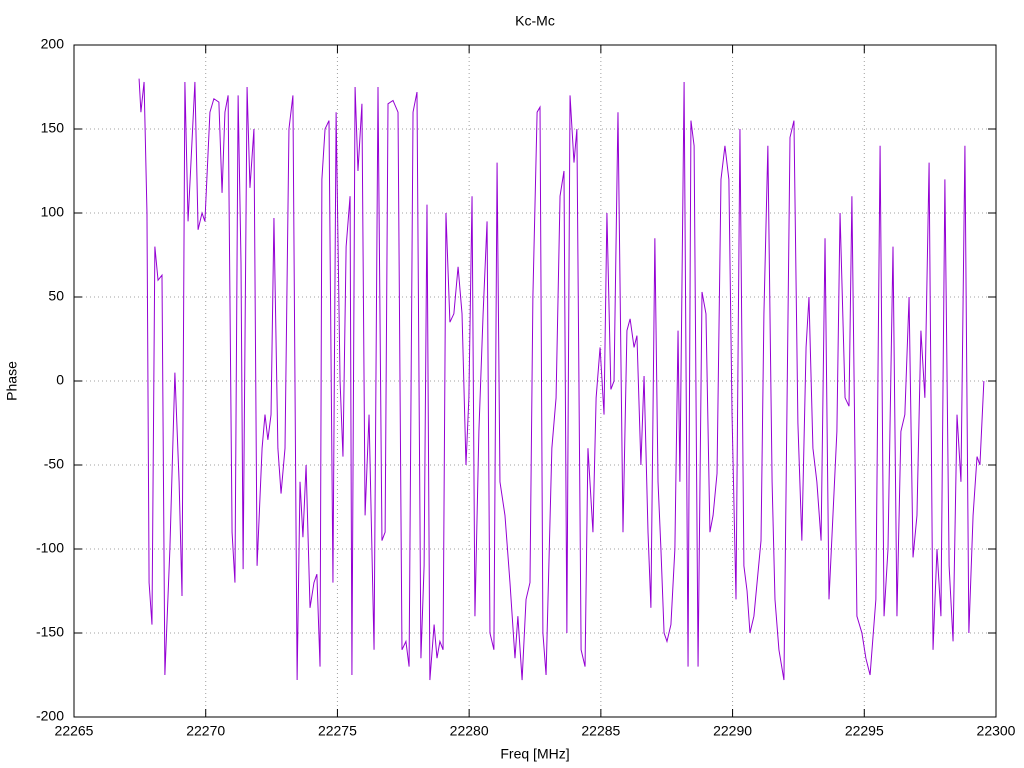 This screenshot has height=768, width=1024. What do you see at coordinates (50, 632) in the screenshot?
I see `y-tick-label: -150` at bounding box center [50, 632].